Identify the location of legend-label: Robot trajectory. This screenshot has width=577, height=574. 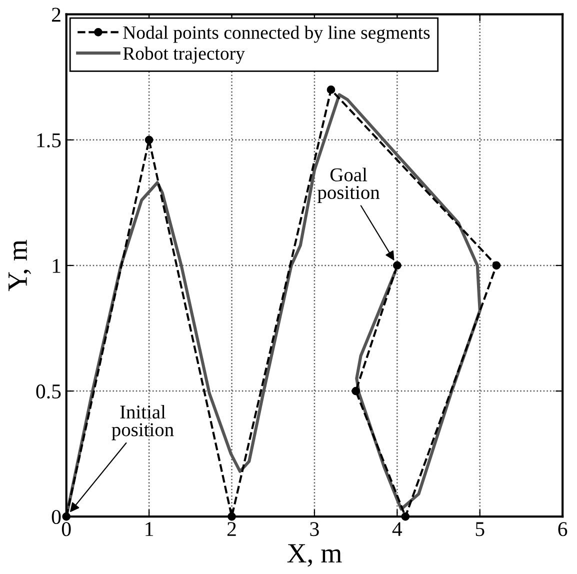
(184, 55).